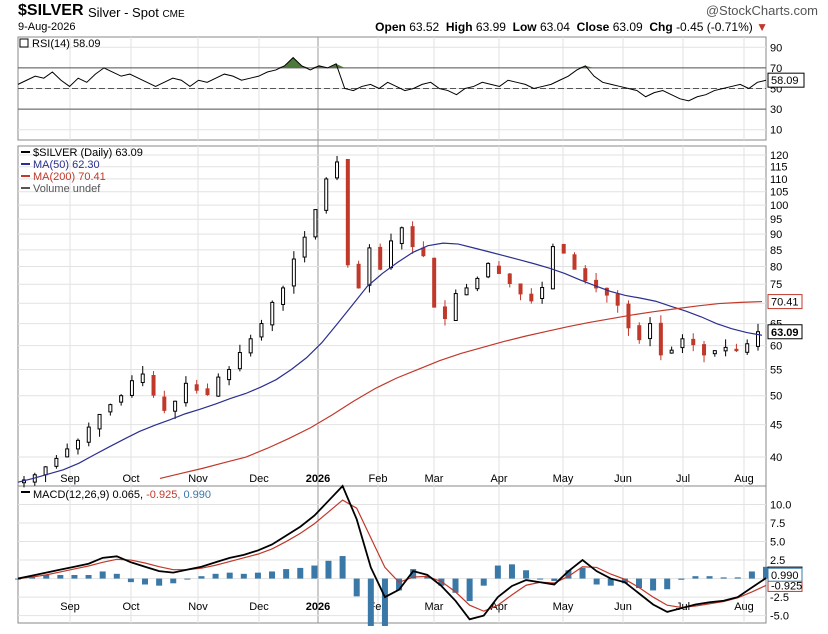  Describe the element at coordinates (785, 303) in the screenshot. I see `ma200-last-value: 70.41` at that location.